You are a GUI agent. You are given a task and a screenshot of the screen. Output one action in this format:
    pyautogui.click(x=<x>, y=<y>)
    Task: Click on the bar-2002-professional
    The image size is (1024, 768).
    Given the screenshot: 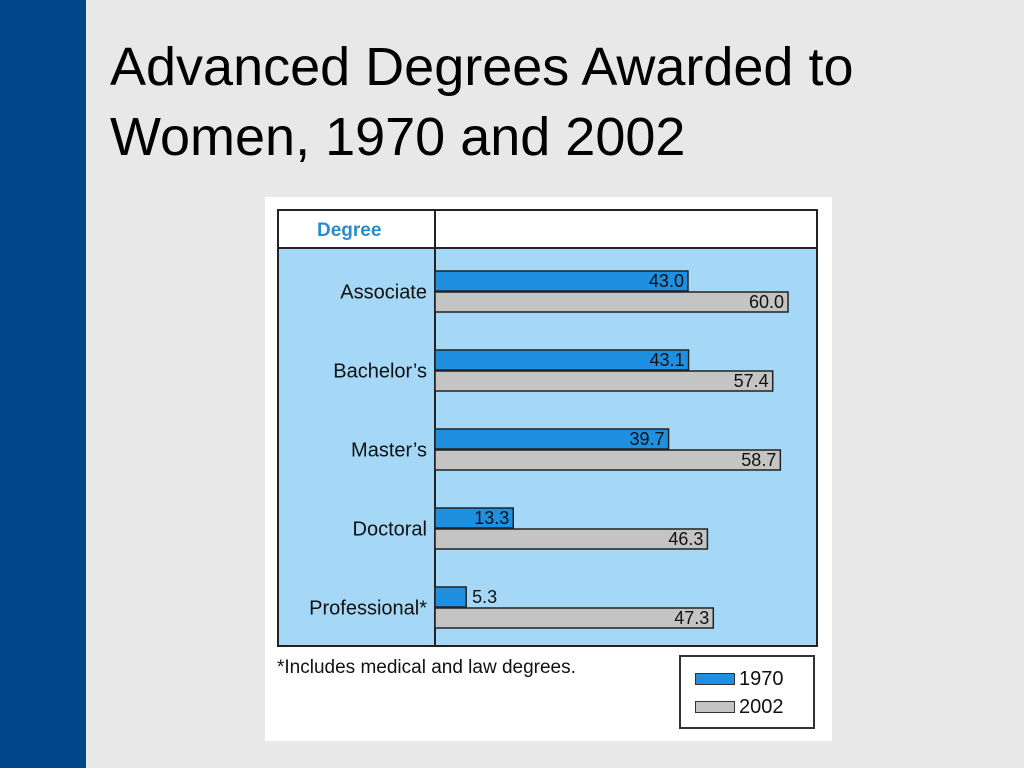 What is the action you would take?
    pyautogui.click(x=574, y=618)
    